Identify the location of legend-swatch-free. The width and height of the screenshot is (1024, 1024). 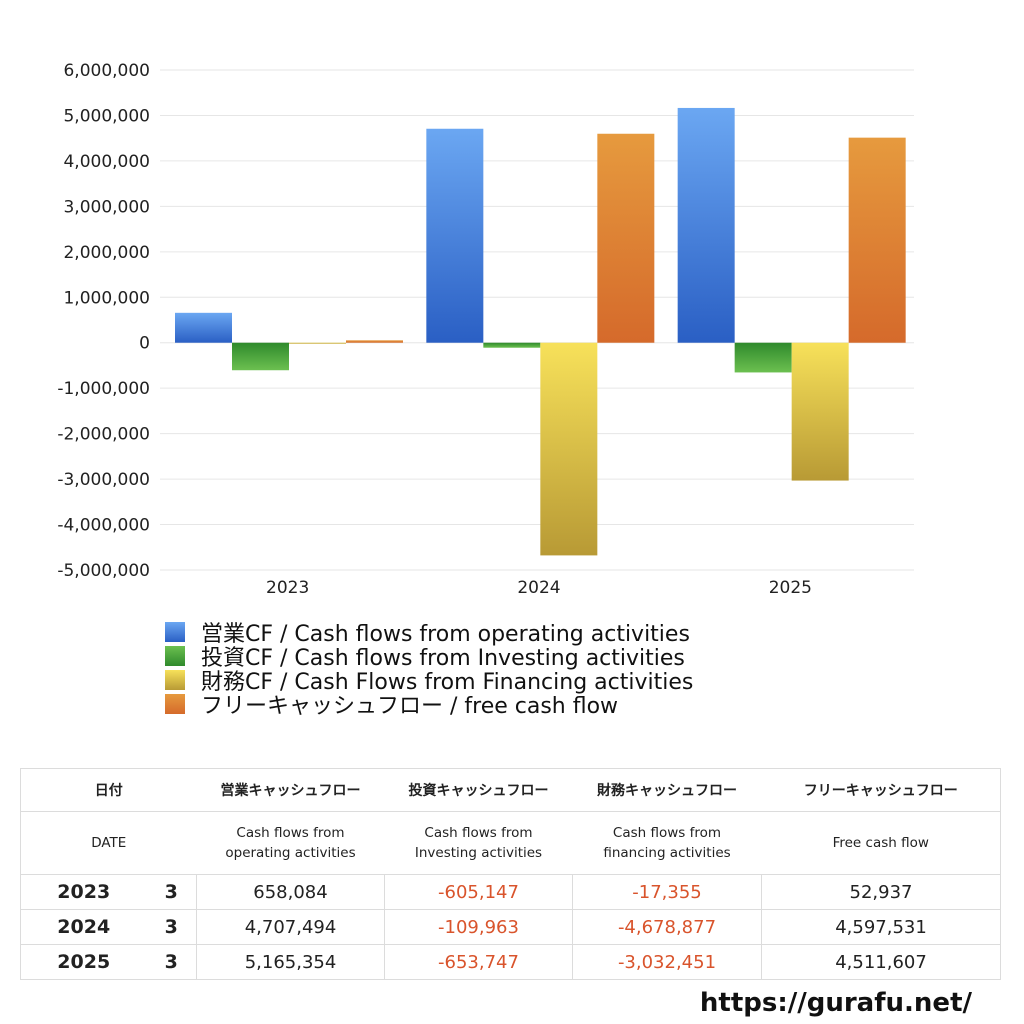
(175, 704).